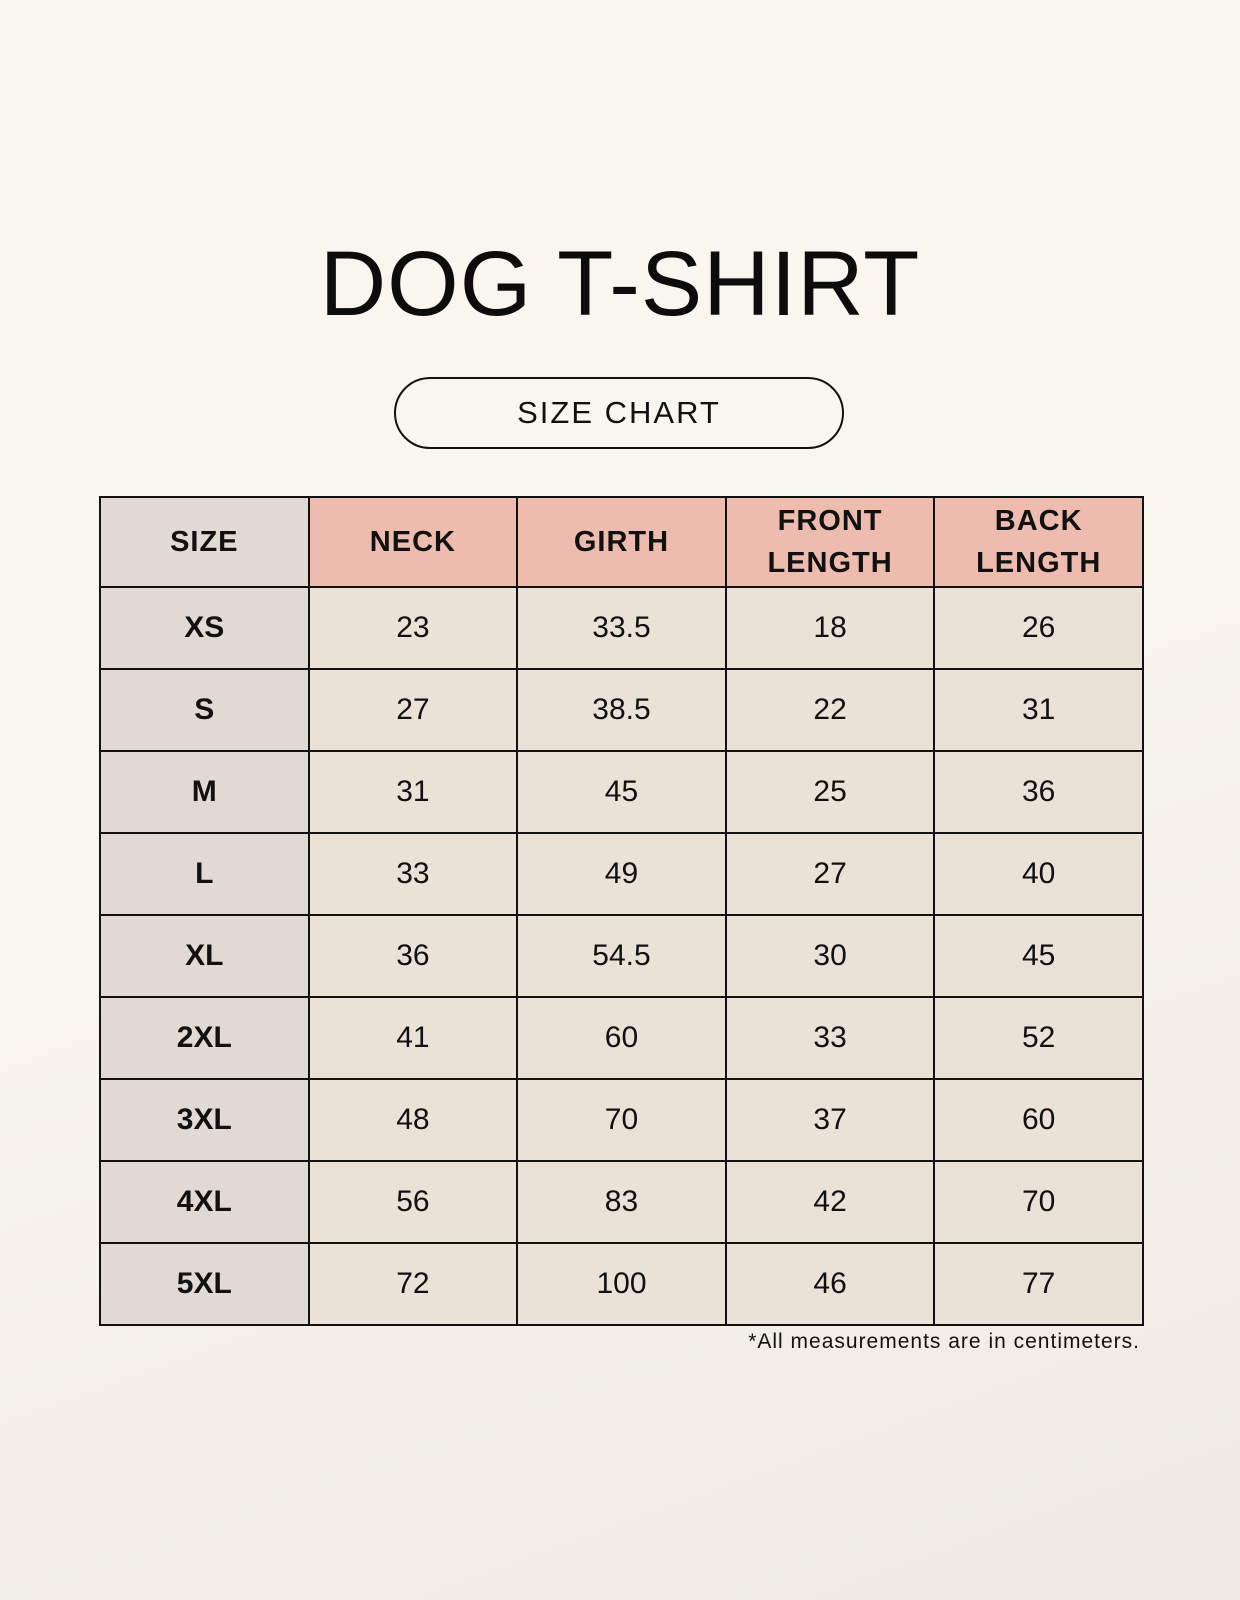  What do you see at coordinates (204, 1120) in the screenshot?
I see `cell-size: 3XL` at bounding box center [204, 1120].